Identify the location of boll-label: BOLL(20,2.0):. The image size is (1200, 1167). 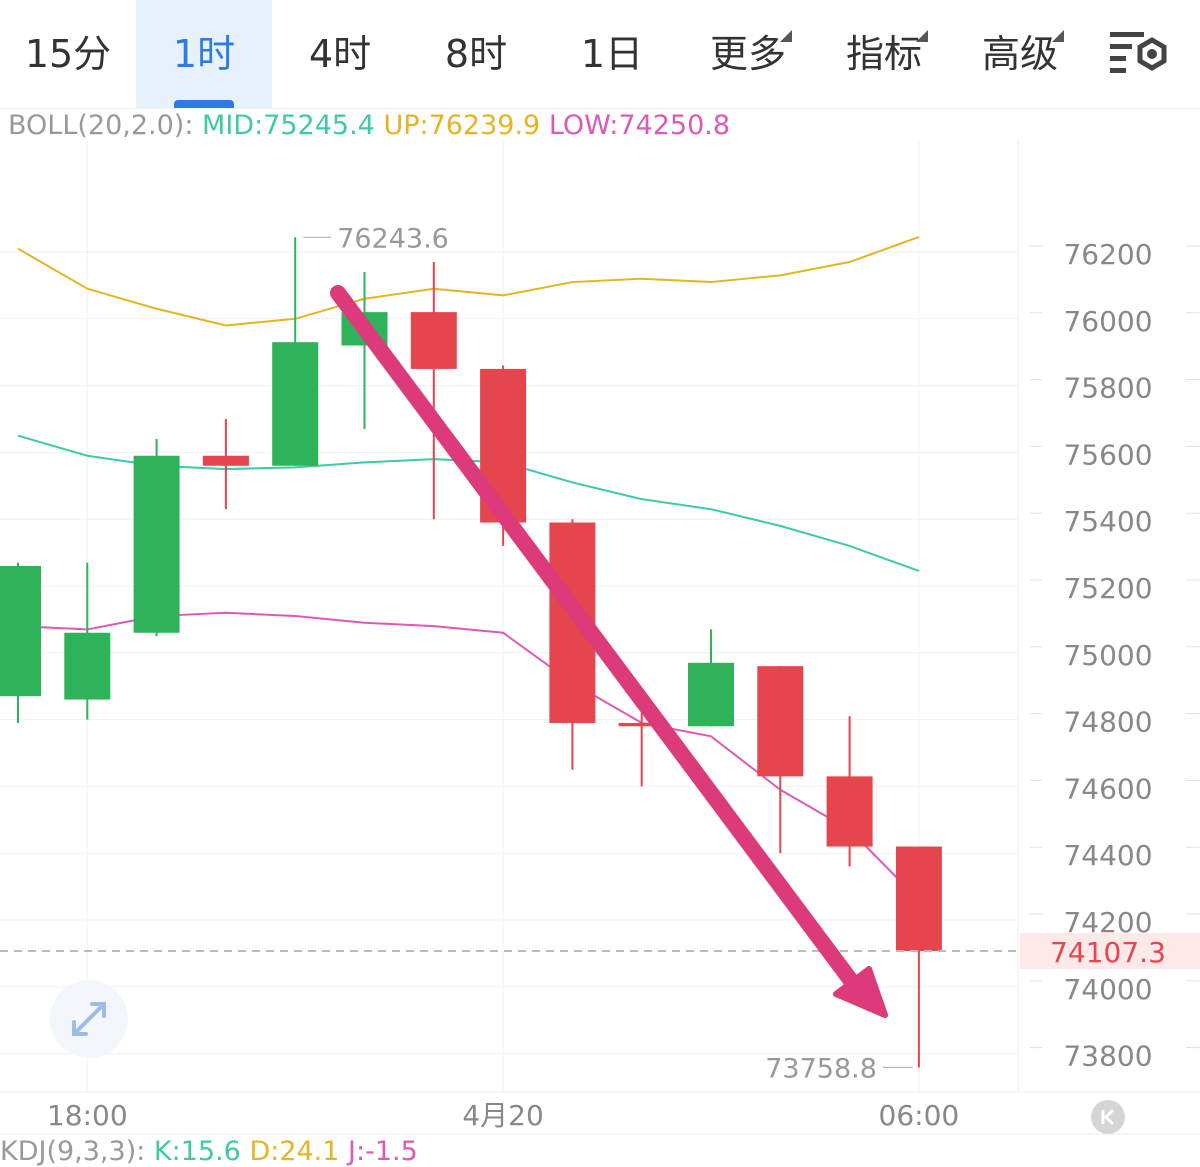
(101, 125).